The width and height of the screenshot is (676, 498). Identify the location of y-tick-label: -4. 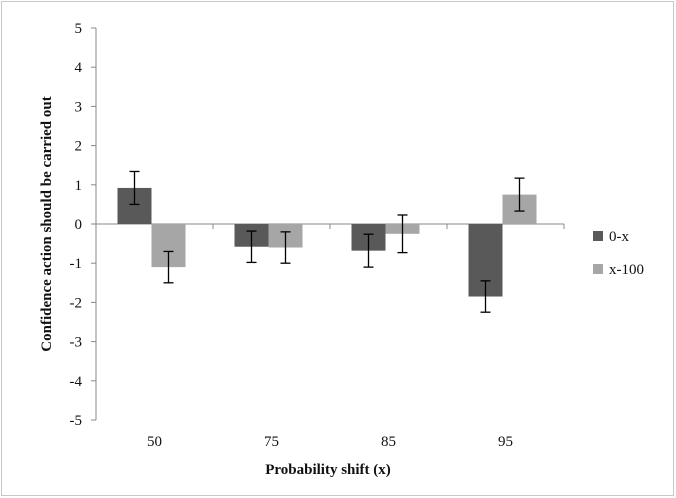
(76, 382).